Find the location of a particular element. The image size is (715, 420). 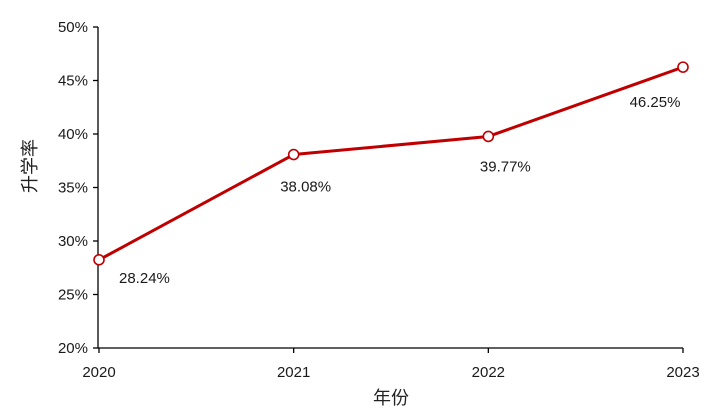

x-tick-label: 2020 is located at coordinates (98, 372).